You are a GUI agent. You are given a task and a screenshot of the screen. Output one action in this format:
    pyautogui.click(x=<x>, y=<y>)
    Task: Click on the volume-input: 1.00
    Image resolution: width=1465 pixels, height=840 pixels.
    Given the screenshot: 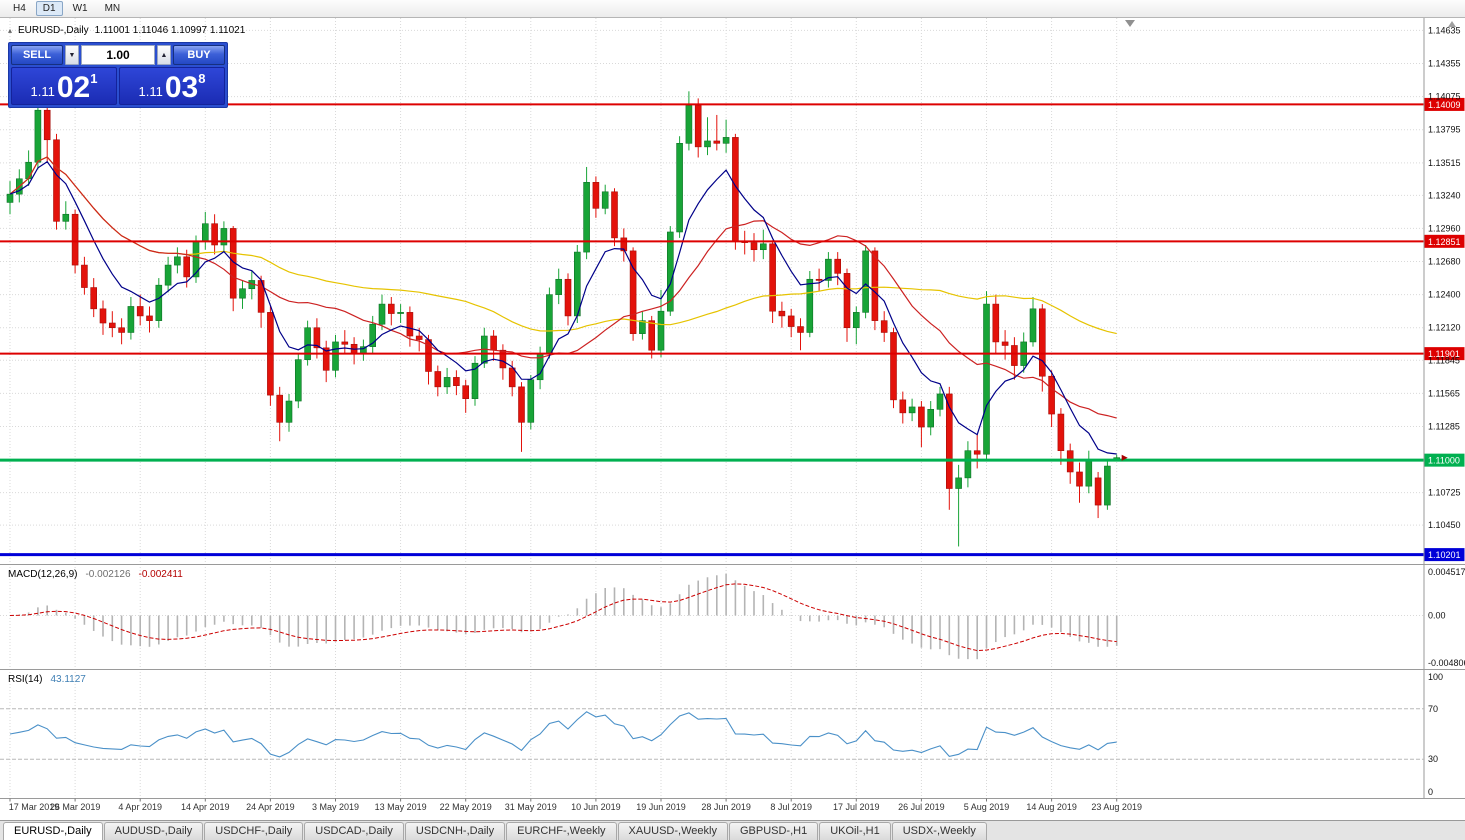 What is the action you would take?
    pyautogui.click(x=118, y=55)
    